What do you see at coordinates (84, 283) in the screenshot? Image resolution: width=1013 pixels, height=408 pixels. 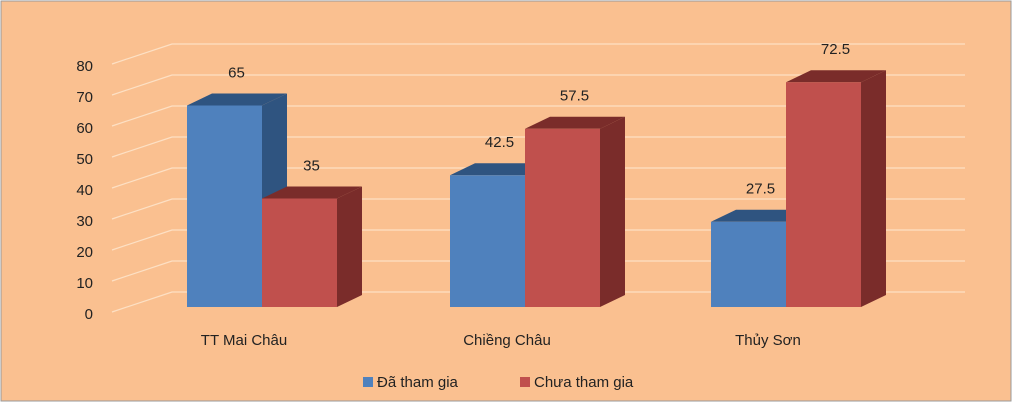 I see `y-tick-label: 10` at bounding box center [84, 283].